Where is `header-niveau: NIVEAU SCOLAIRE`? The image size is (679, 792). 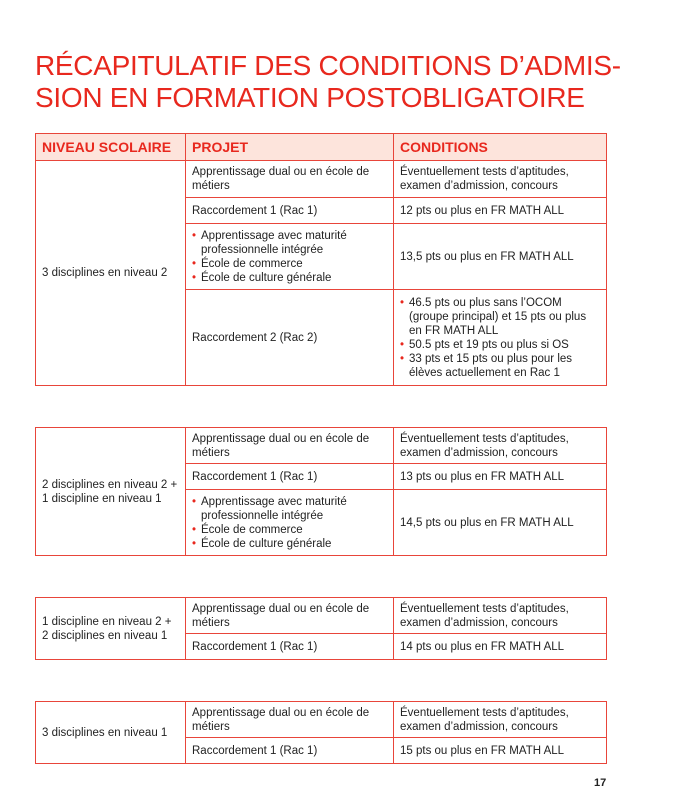
header-niveau: NIVEAU SCOLAIRE is located at coordinates (110, 147).